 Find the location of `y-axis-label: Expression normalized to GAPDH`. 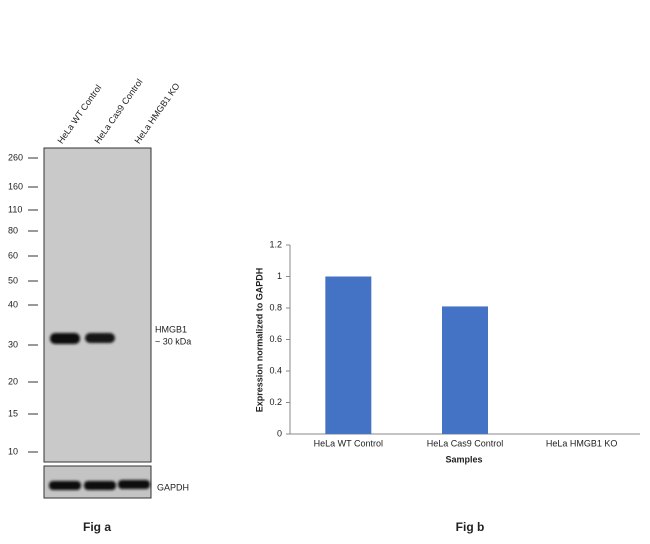

y-axis-label: Expression normalized to GAPDH is located at coordinates (259, 340).